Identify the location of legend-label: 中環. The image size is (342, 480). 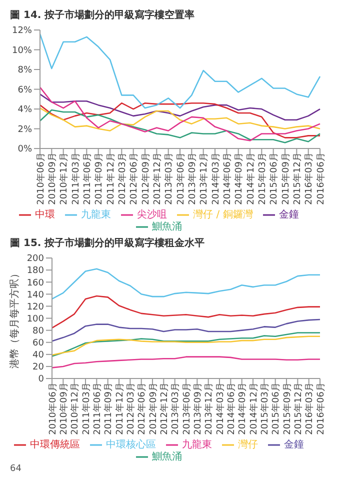
(45, 214).